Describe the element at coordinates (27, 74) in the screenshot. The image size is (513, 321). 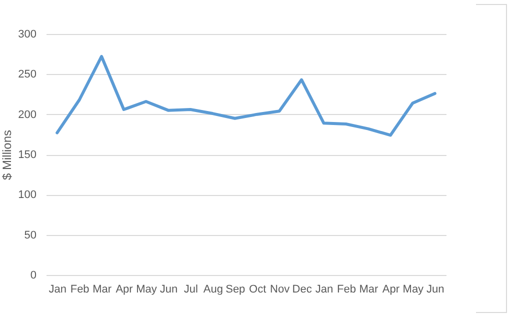
I see `y-tick-label: 250` at that location.